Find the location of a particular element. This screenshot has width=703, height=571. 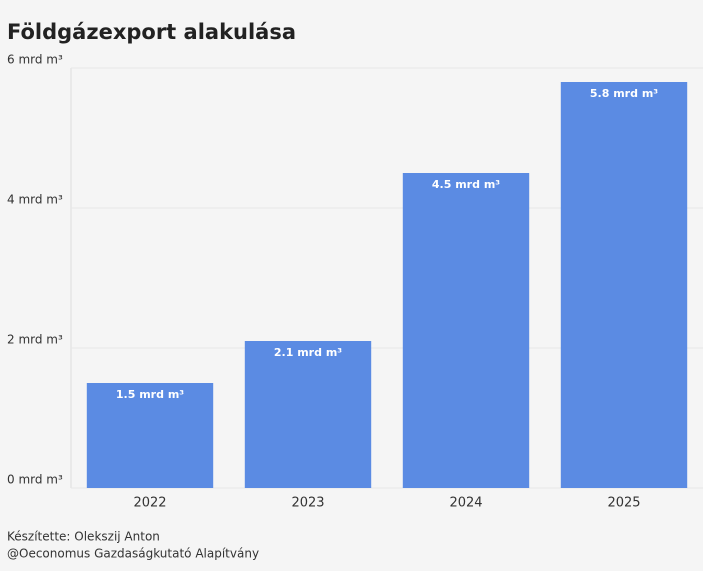

y-tick-label: 2 mrd m³ is located at coordinates (35, 340).